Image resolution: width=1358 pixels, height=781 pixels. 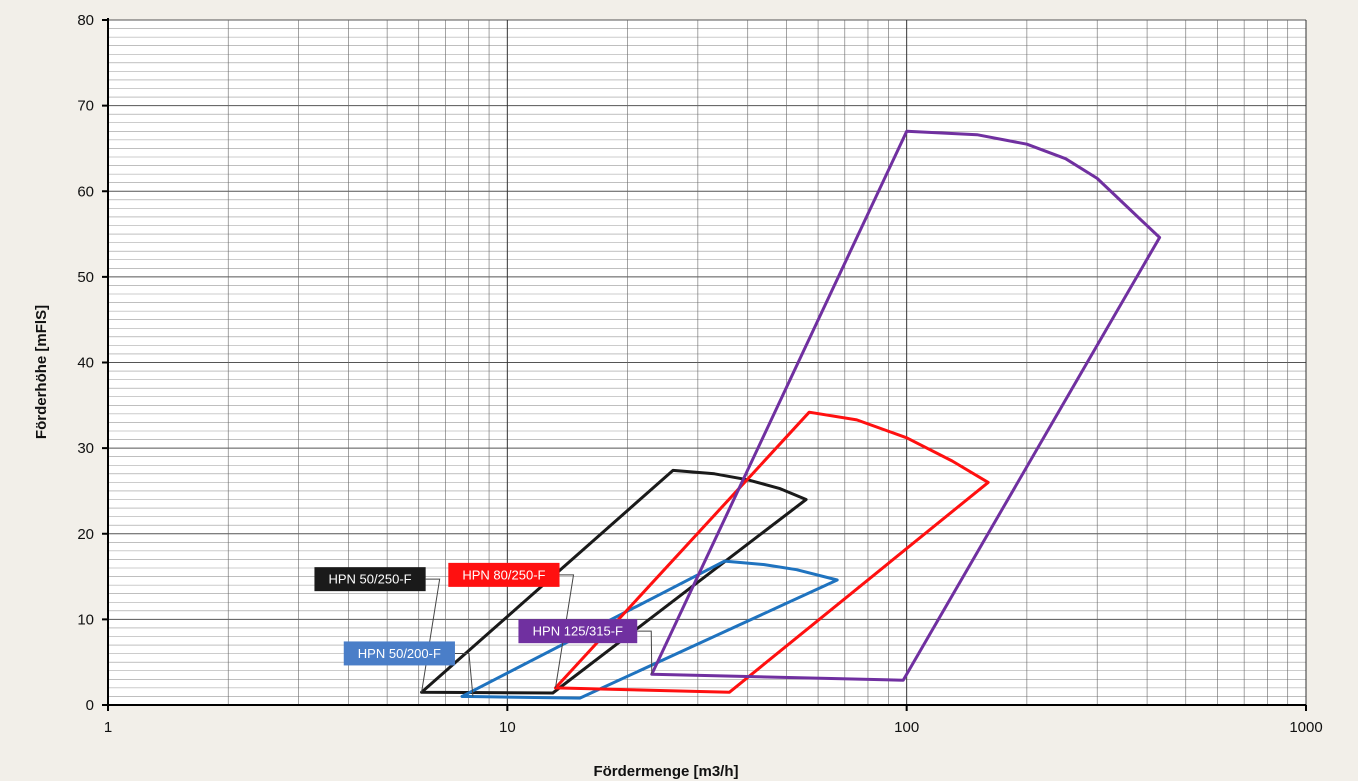 I want to click on y-tick-label: 0, so click(x=90, y=705).